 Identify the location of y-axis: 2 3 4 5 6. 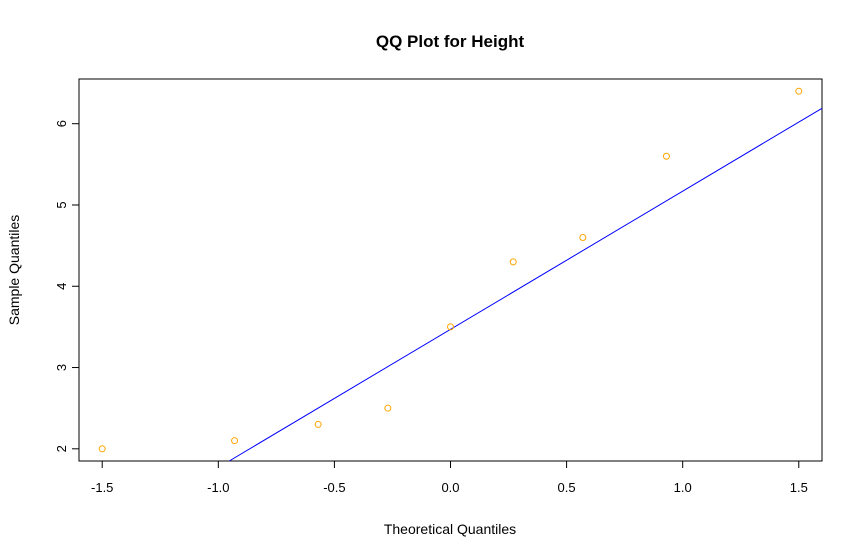
(67, 286).